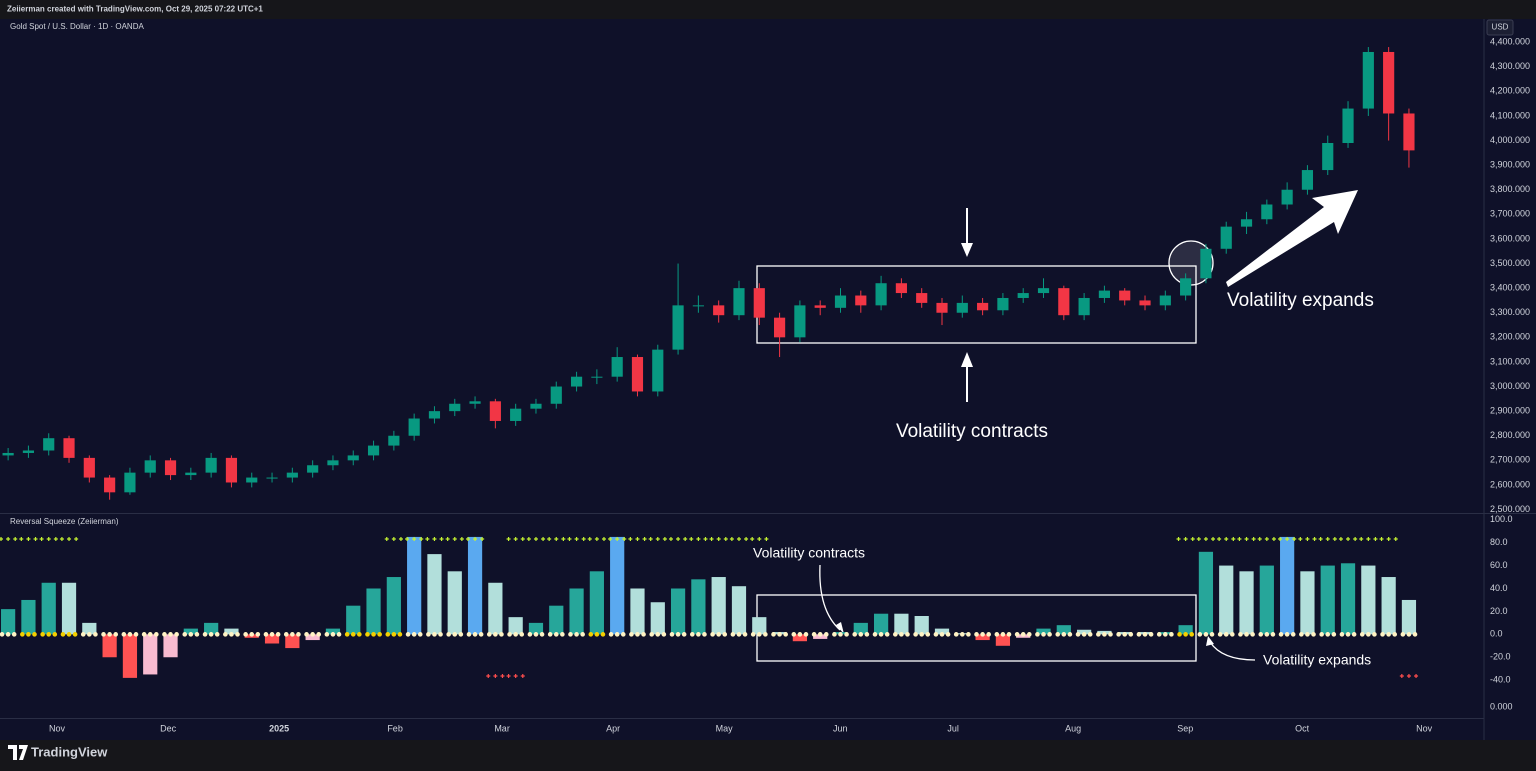 The height and width of the screenshot is (771, 1536). I want to click on y-tick-label: 4,000.000, so click(1510, 140).